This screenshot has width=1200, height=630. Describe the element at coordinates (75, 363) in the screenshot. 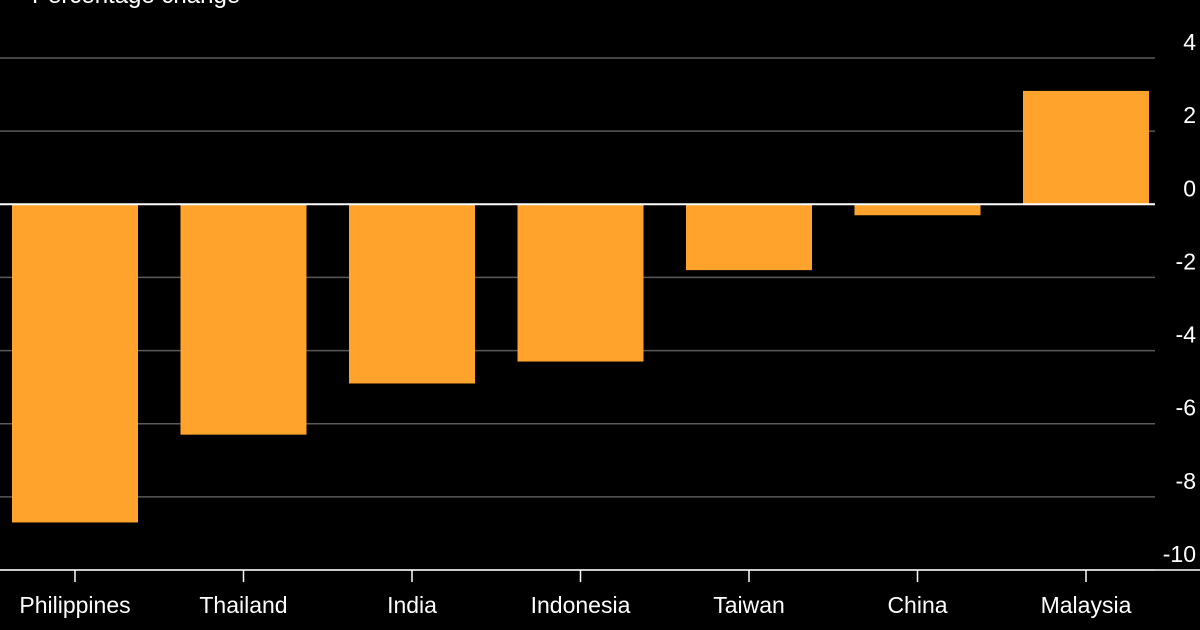

I see `bar-philippines` at that location.